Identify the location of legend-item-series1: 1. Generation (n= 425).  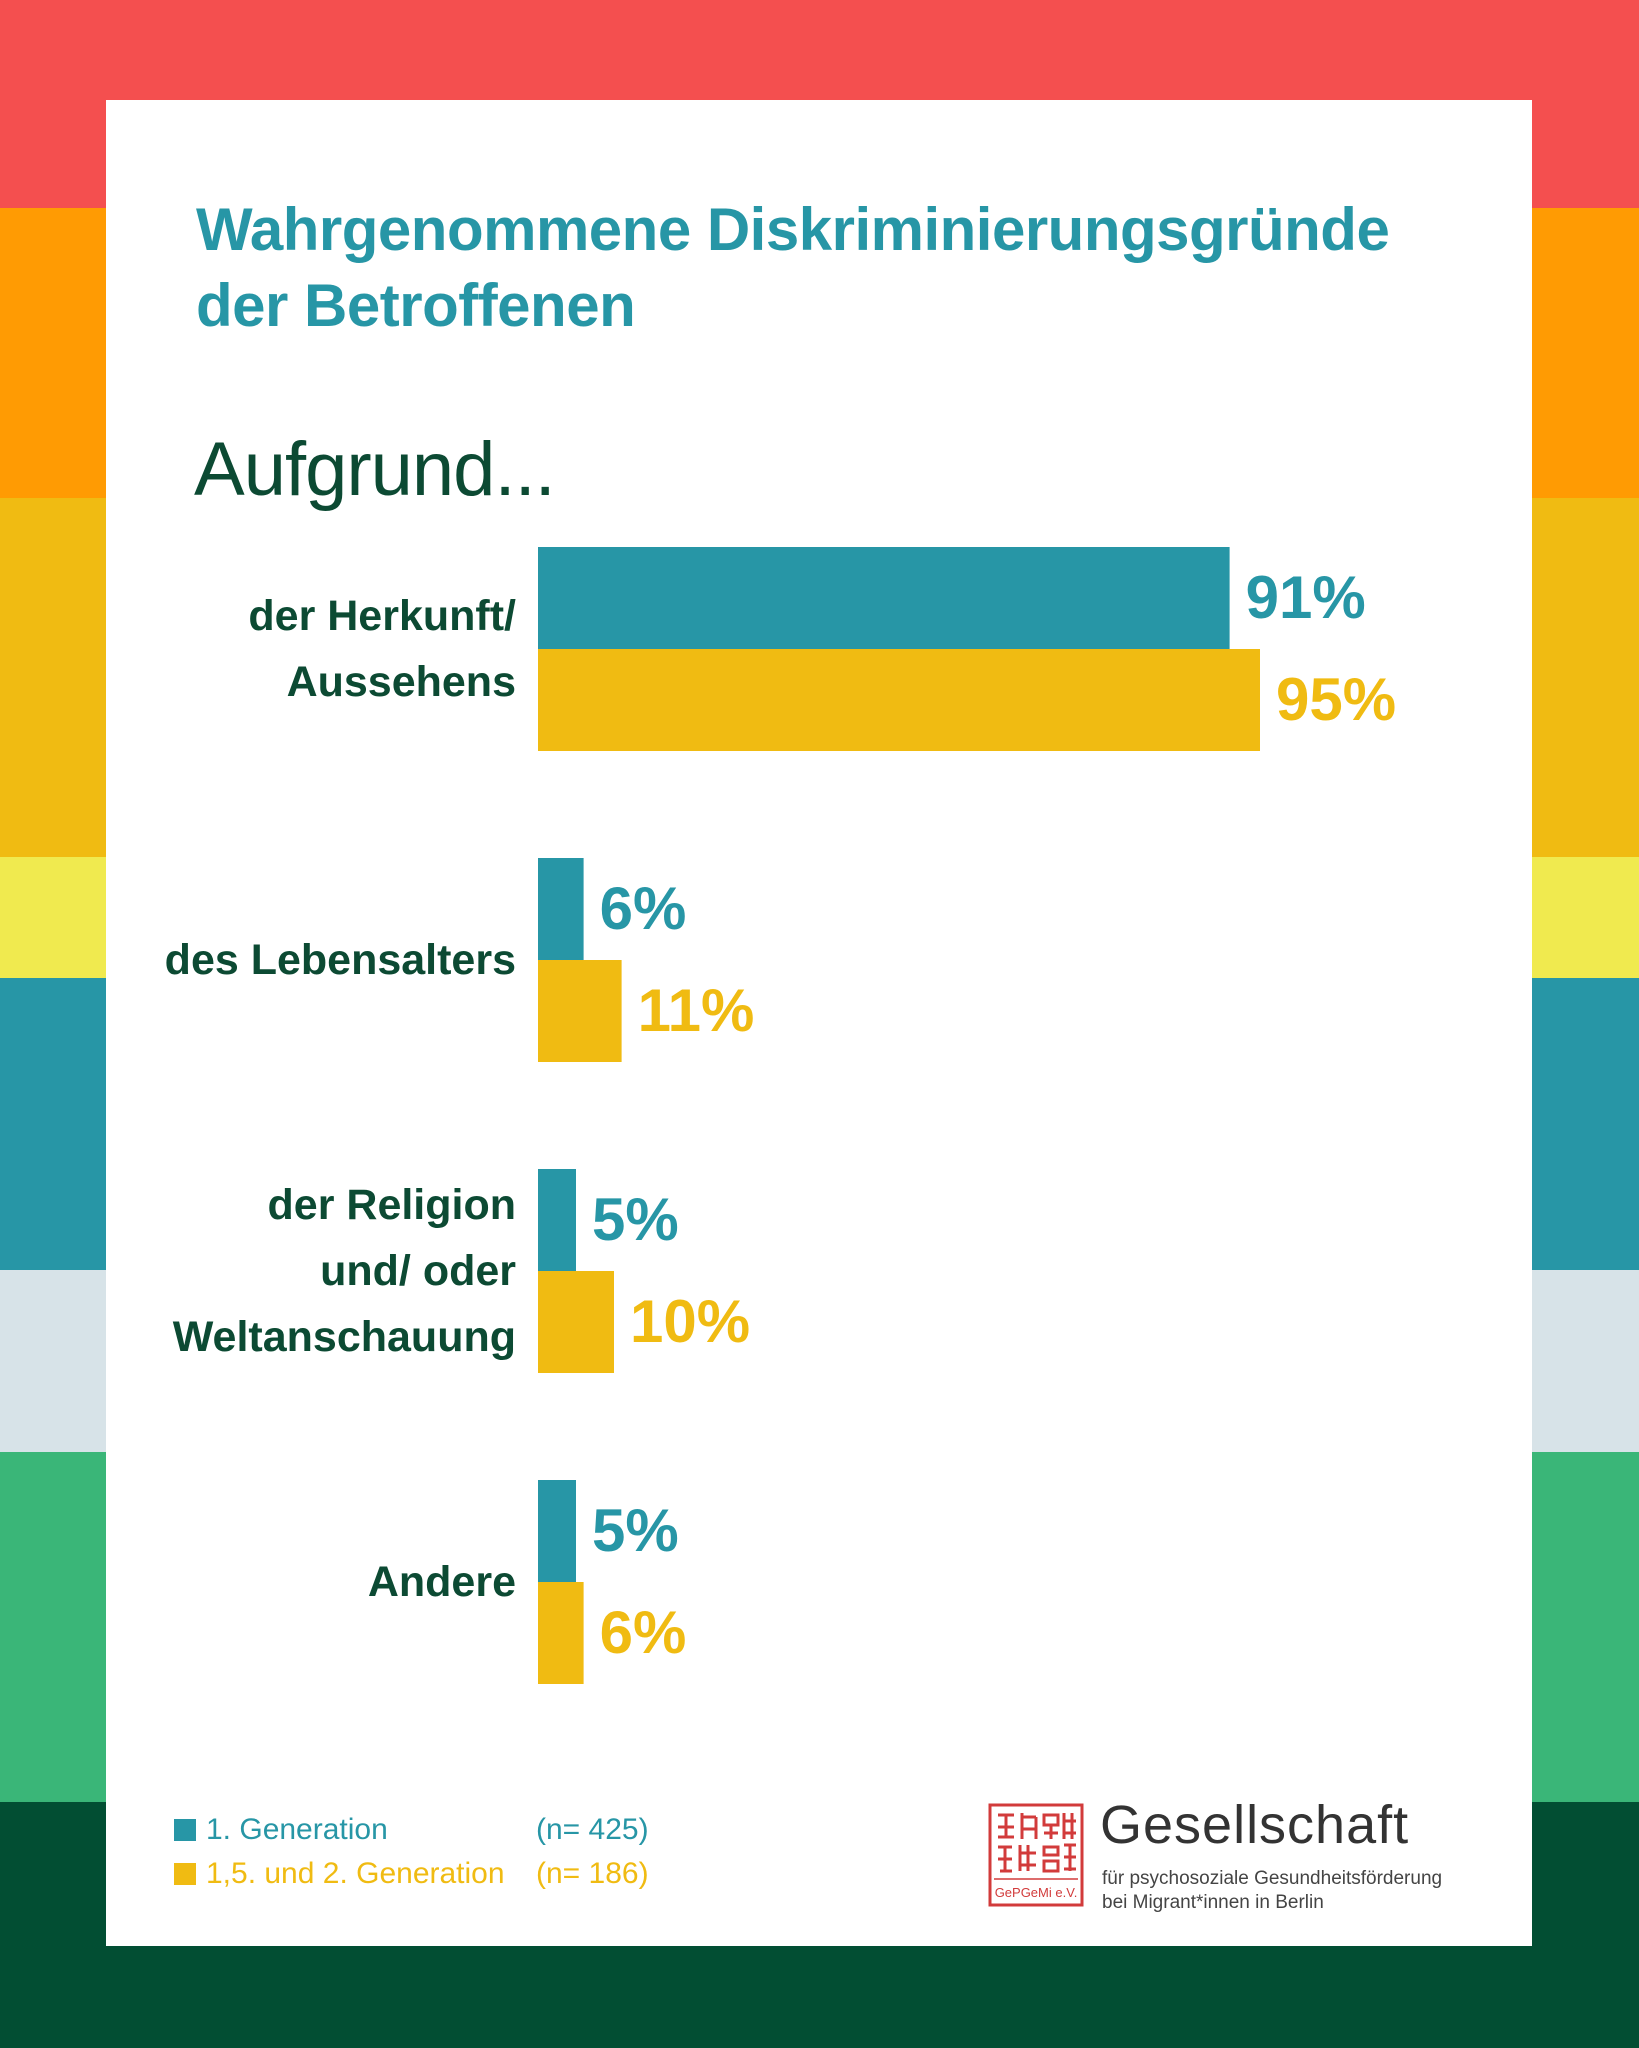
(474, 1830).